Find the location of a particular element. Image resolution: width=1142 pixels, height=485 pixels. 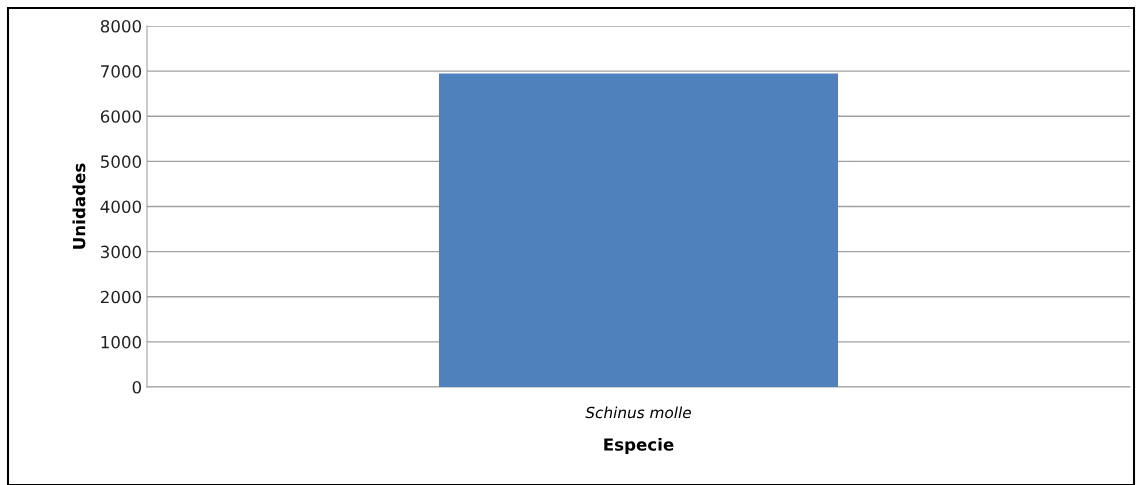

y-tick-label: 5000 is located at coordinates (121, 161).